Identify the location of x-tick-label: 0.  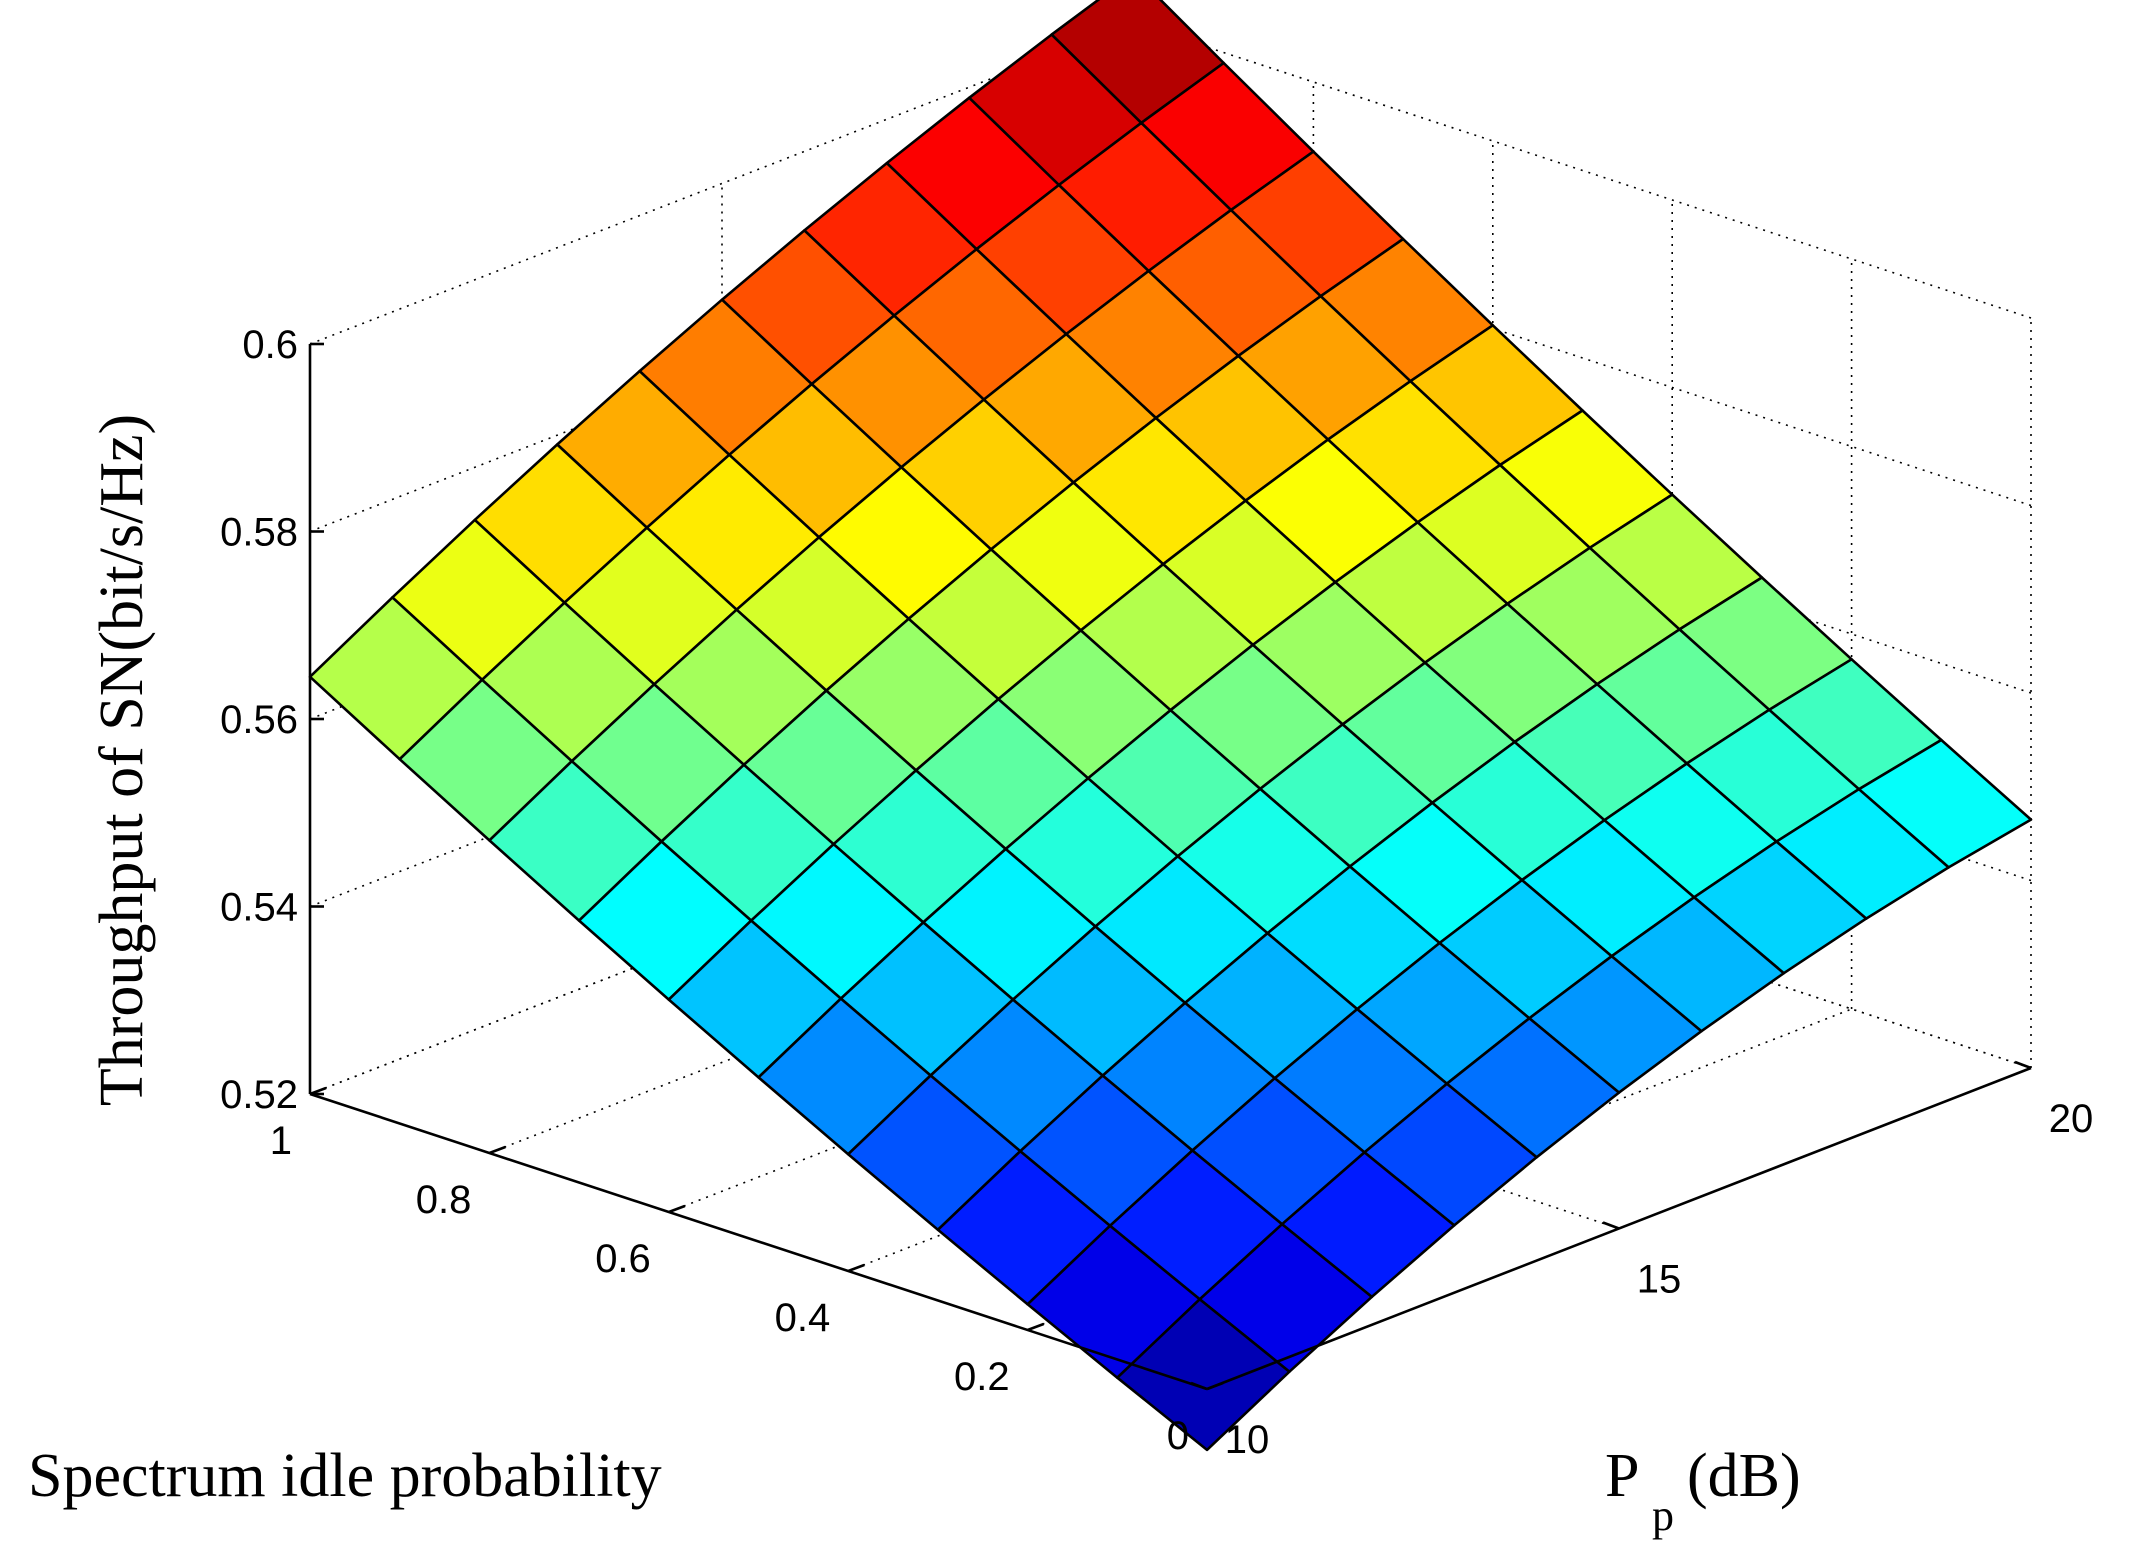
(1178, 1436).